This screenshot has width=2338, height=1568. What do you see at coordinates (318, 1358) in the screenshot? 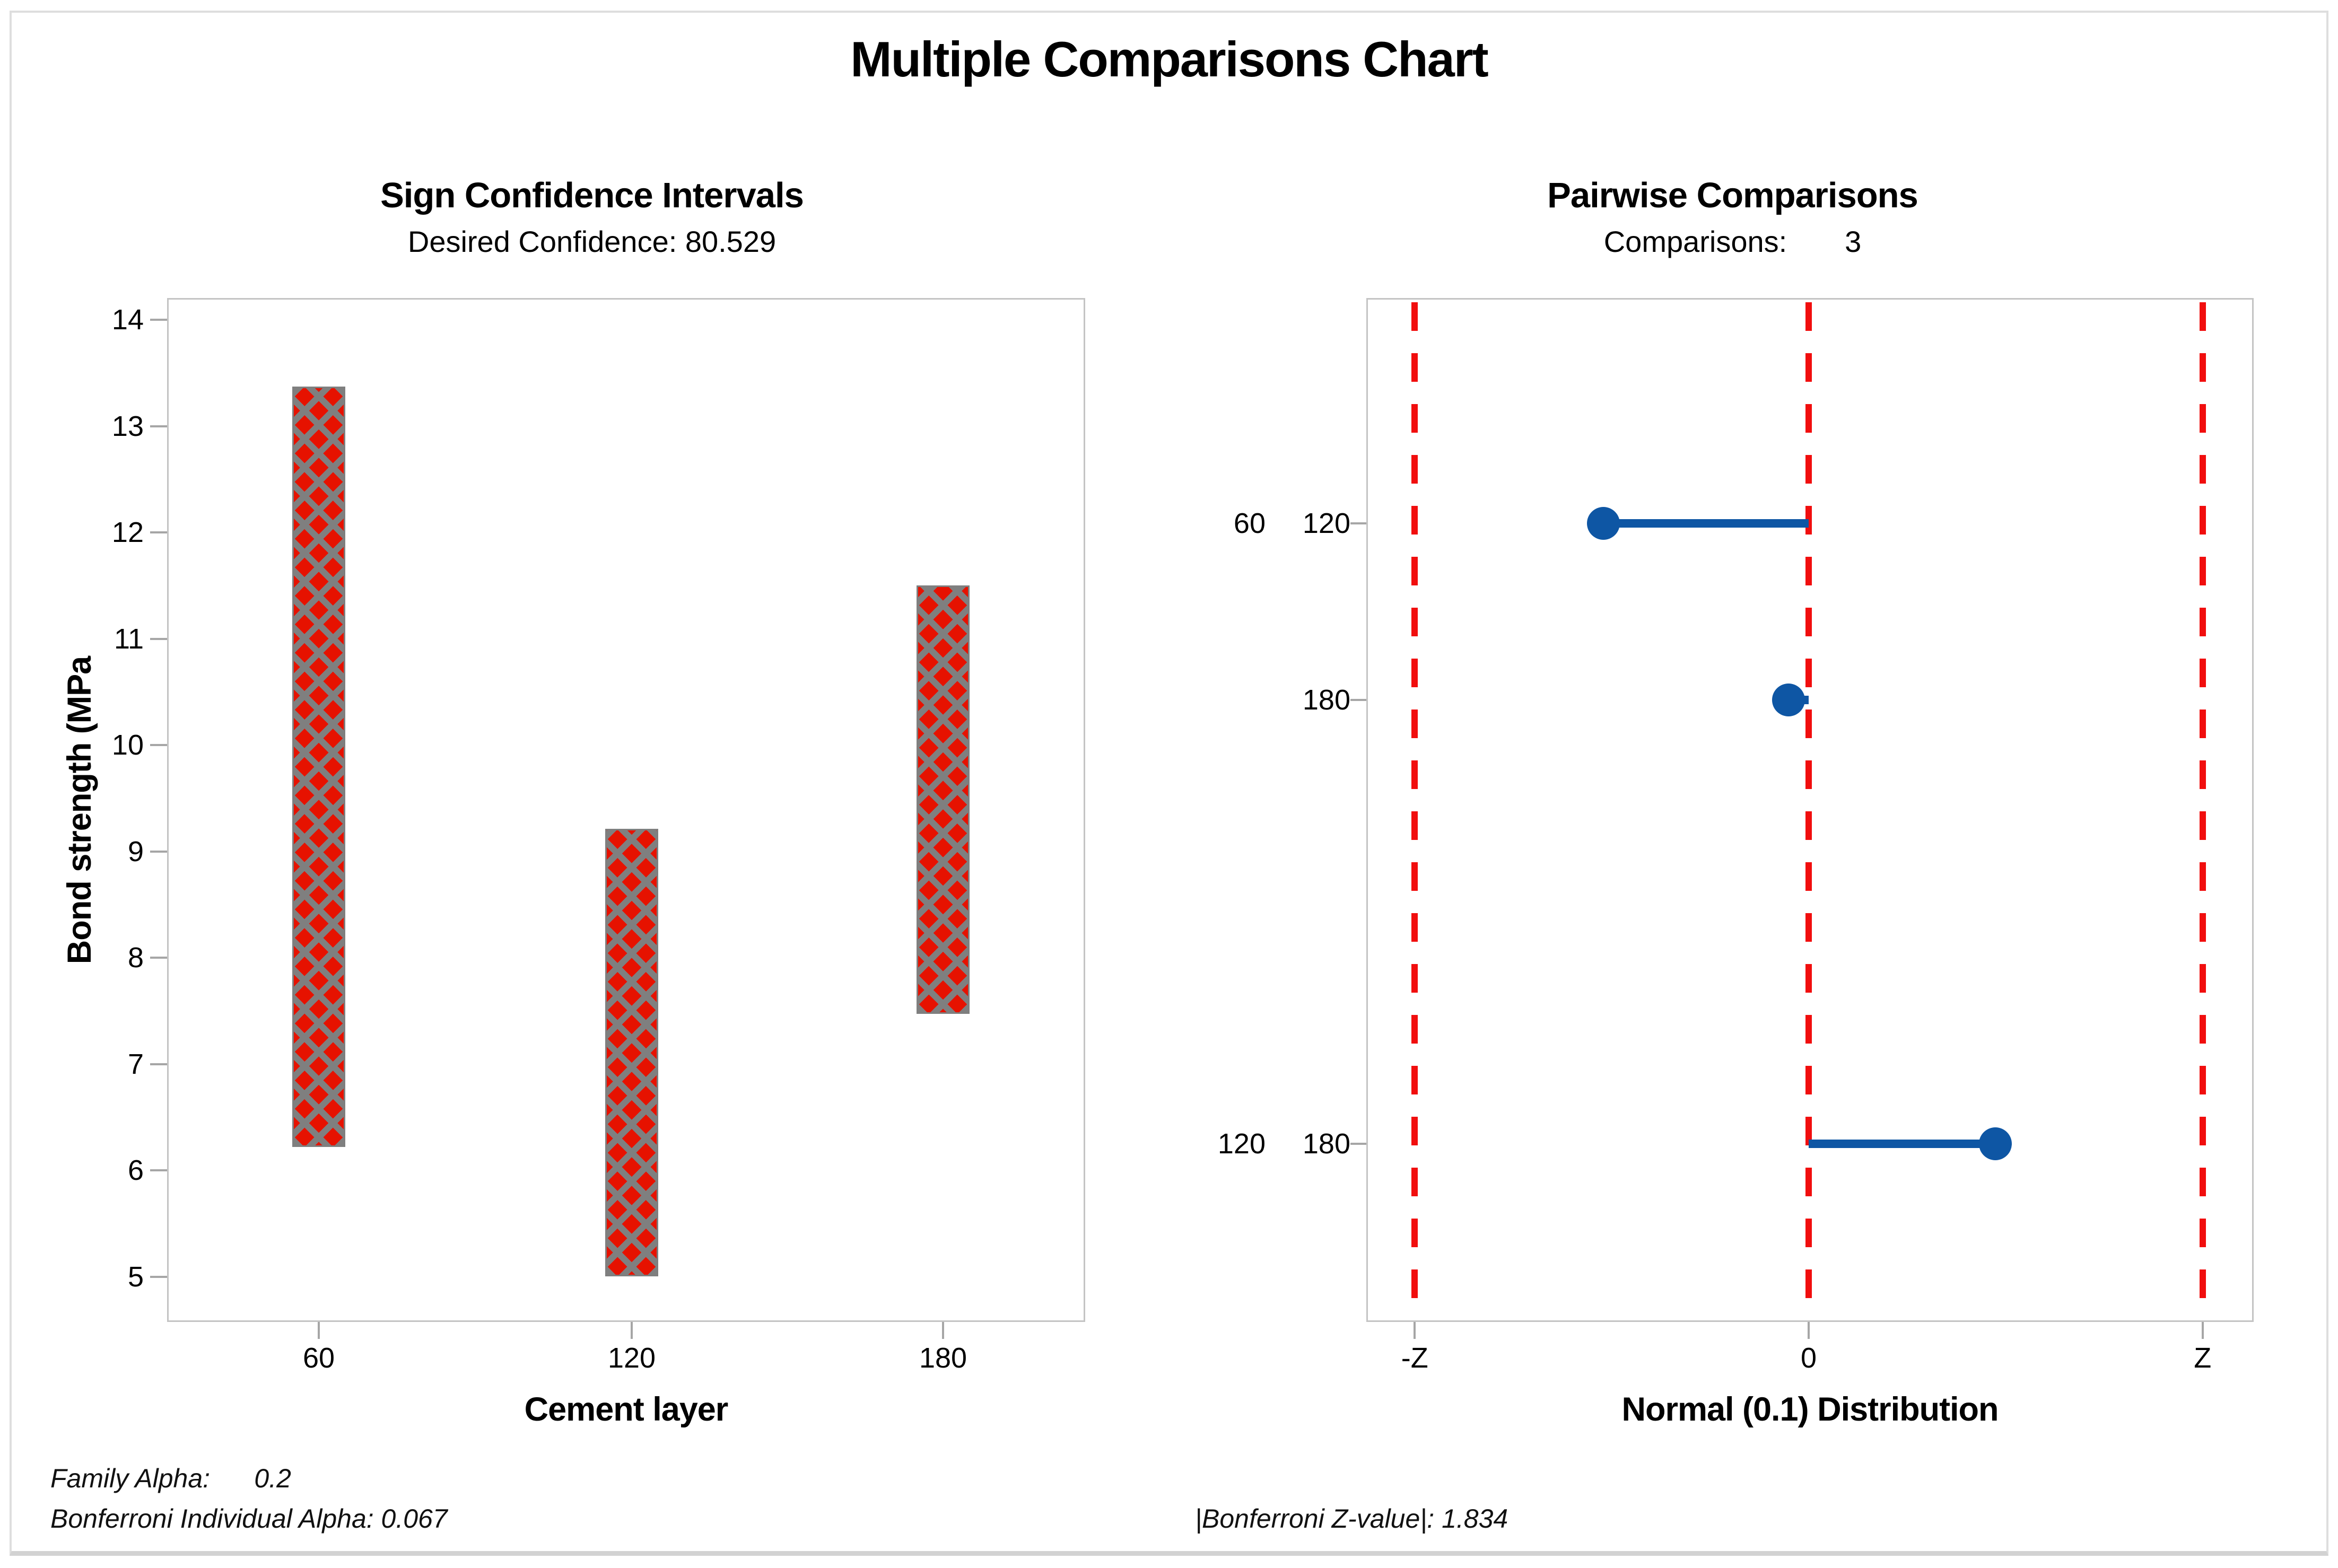
I see `x-axis-tick-label: 60` at bounding box center [318, 1358].